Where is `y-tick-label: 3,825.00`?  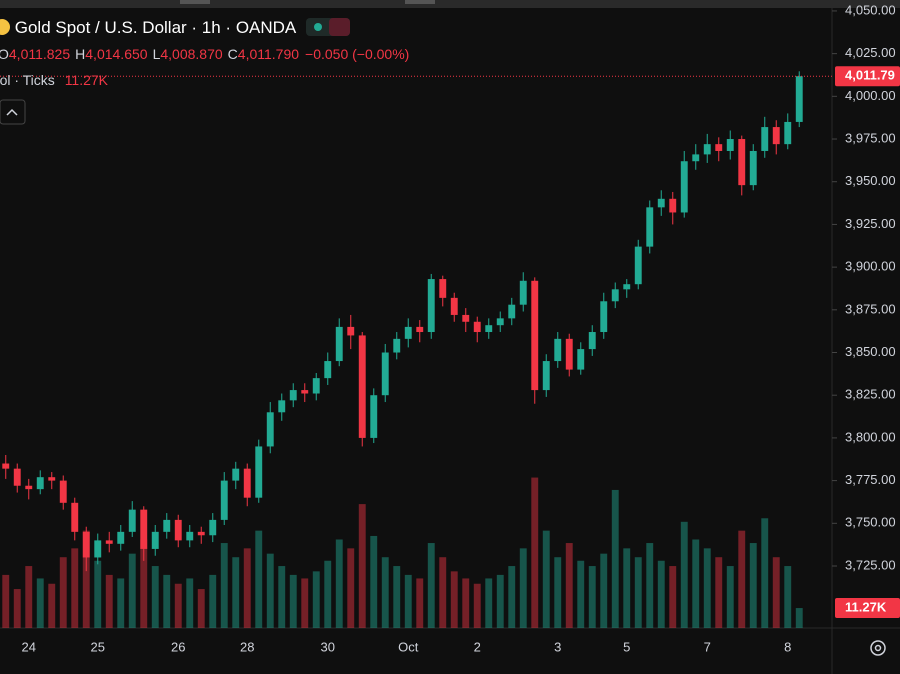 y-tick-label: 3,825.00 is located at coordinates (870, 394).